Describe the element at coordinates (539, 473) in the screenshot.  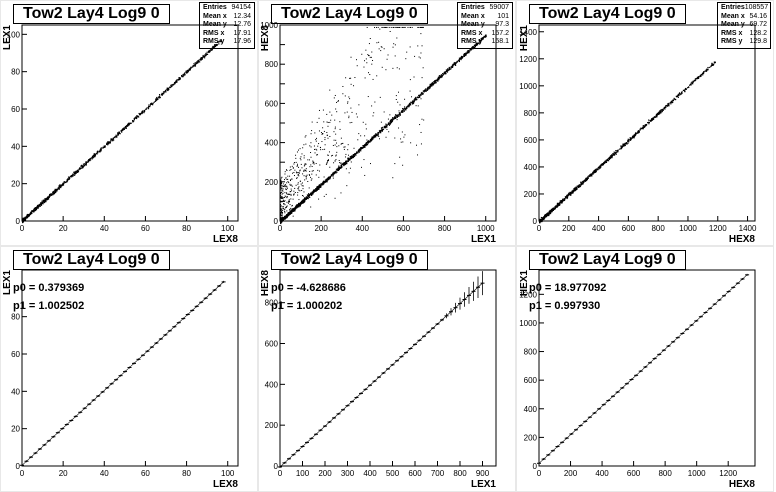
I see `x-tick-label: 0` at that location.